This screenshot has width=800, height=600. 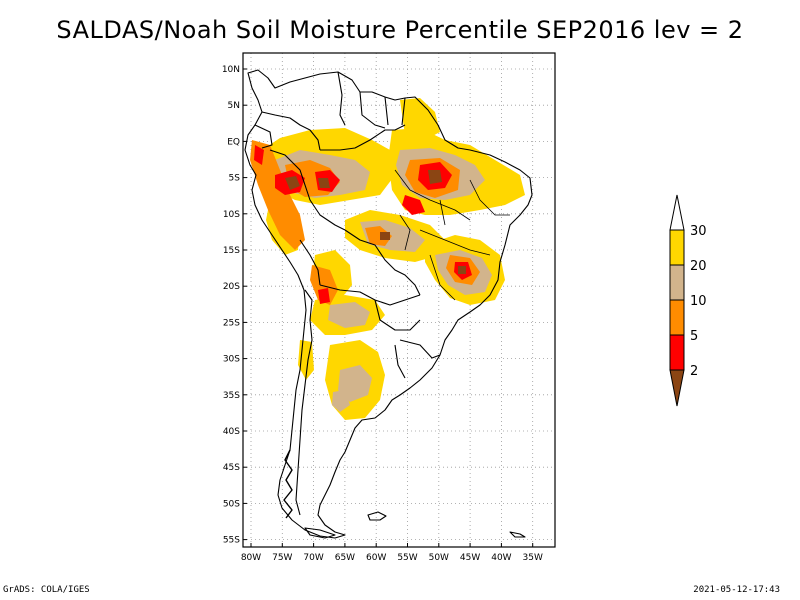 What do you see at coordinates (462, 270) in the screenshot?
I see `shade-below-2-southeast` at bounding box center [462, 270].